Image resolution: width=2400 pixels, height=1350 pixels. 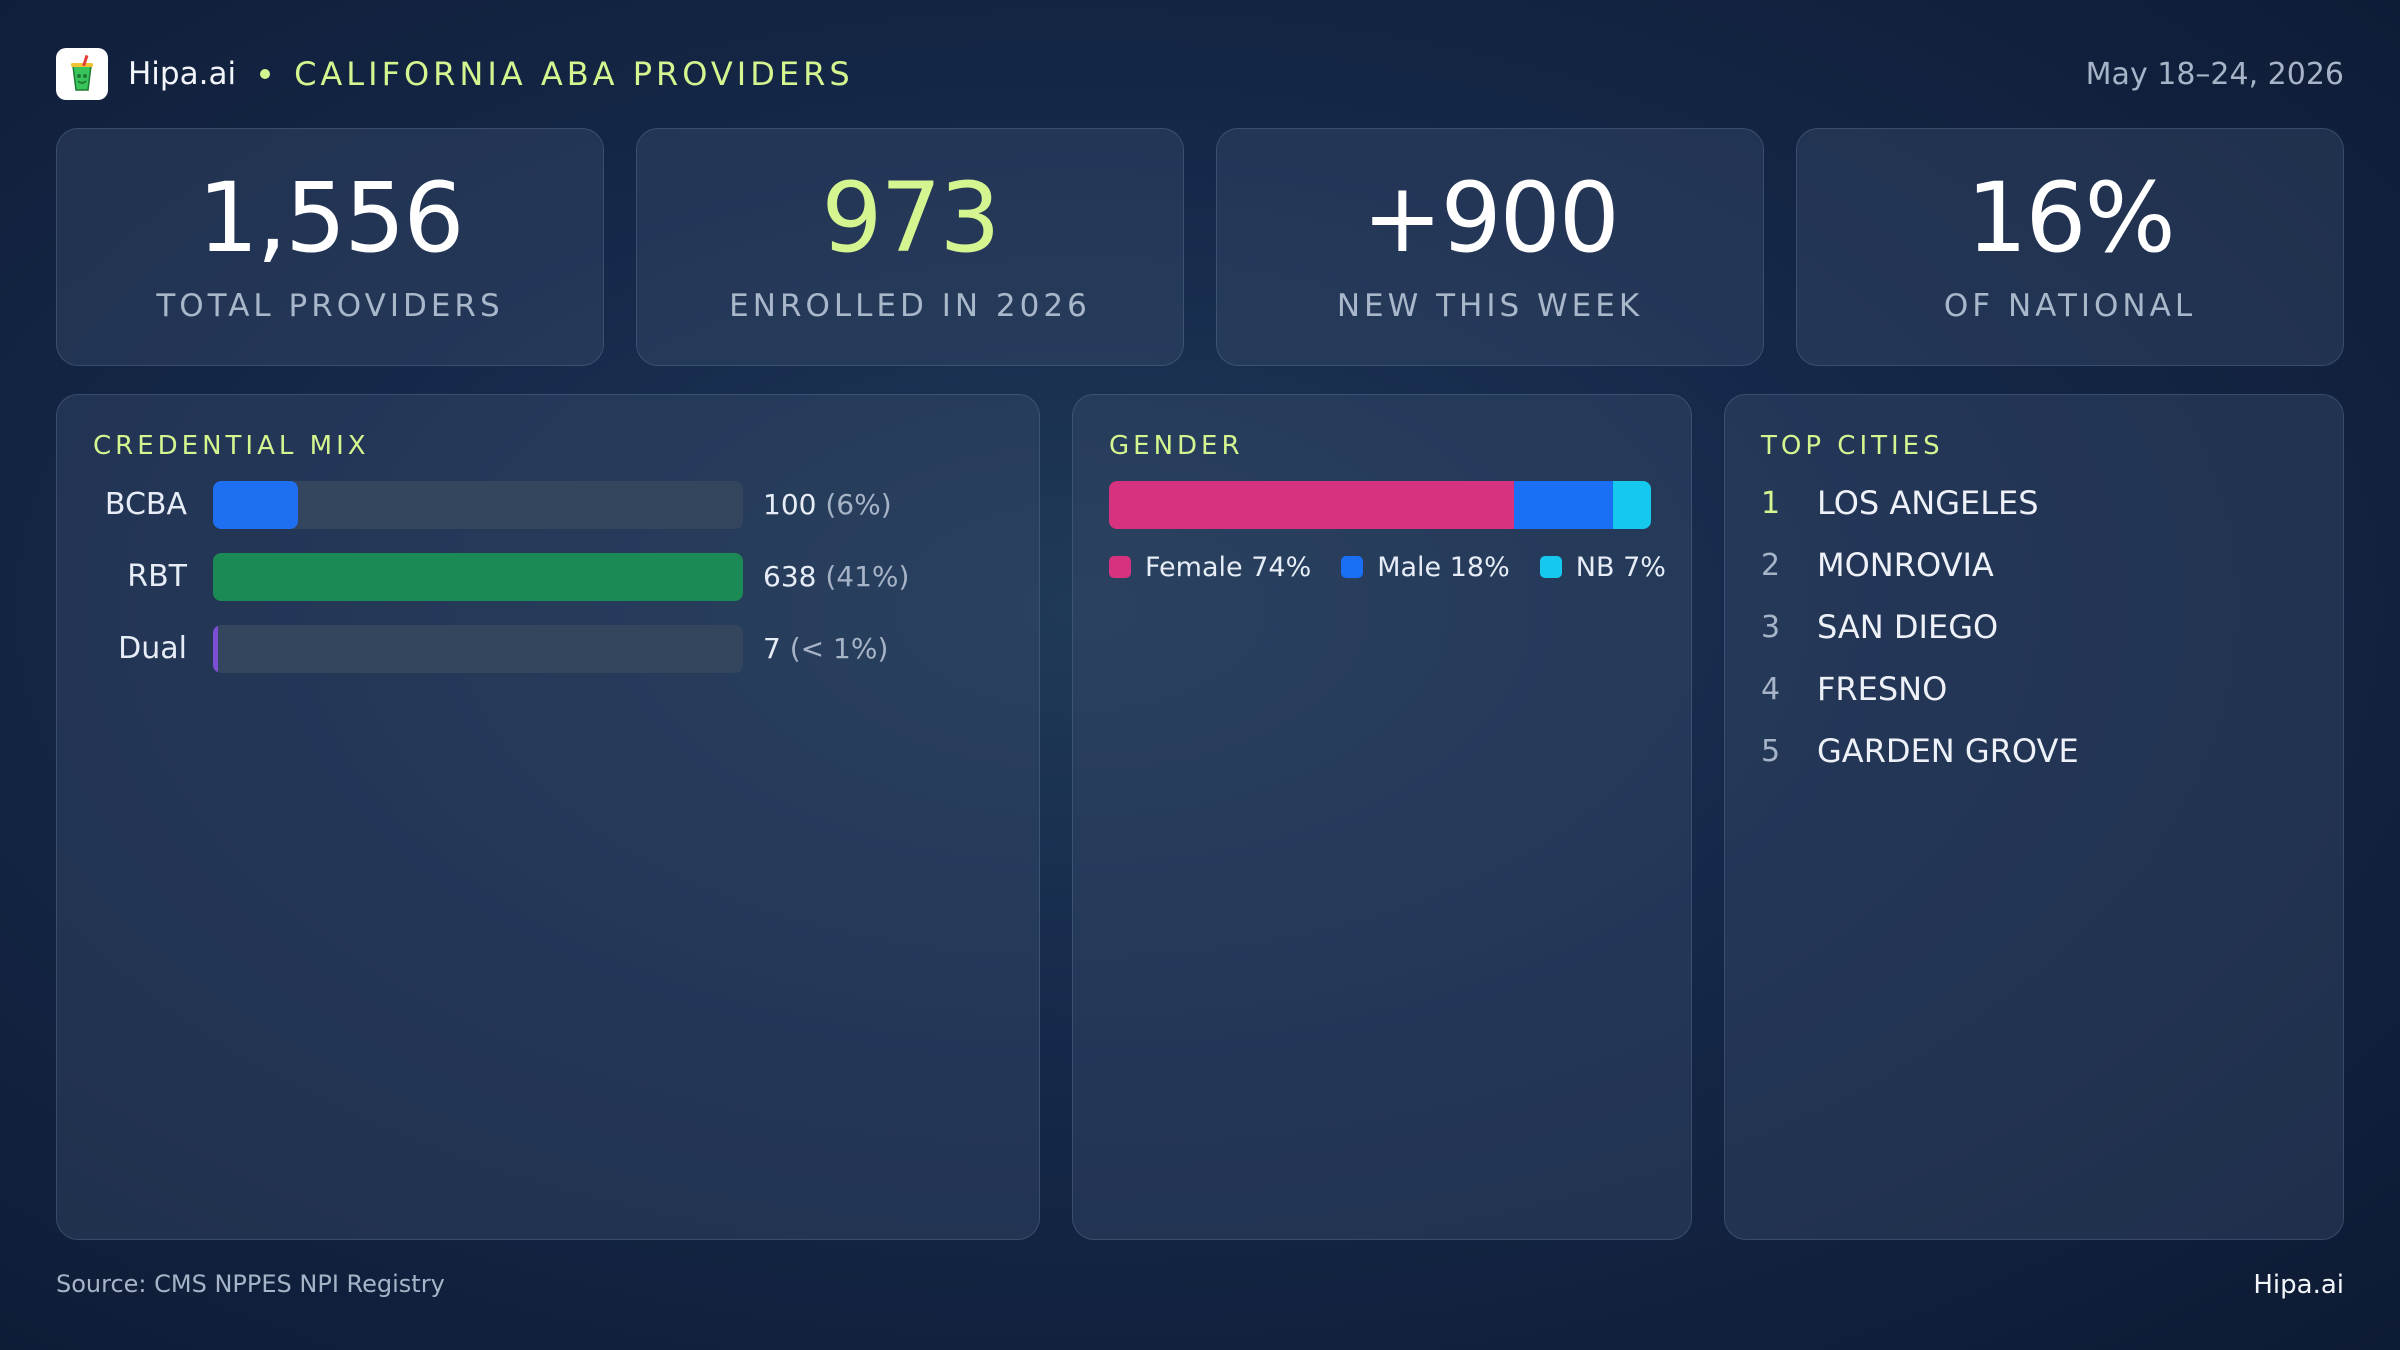 I want to click on gender-legend: Female 74% Male 18% NB 7%, so click(x=1402, y=567).